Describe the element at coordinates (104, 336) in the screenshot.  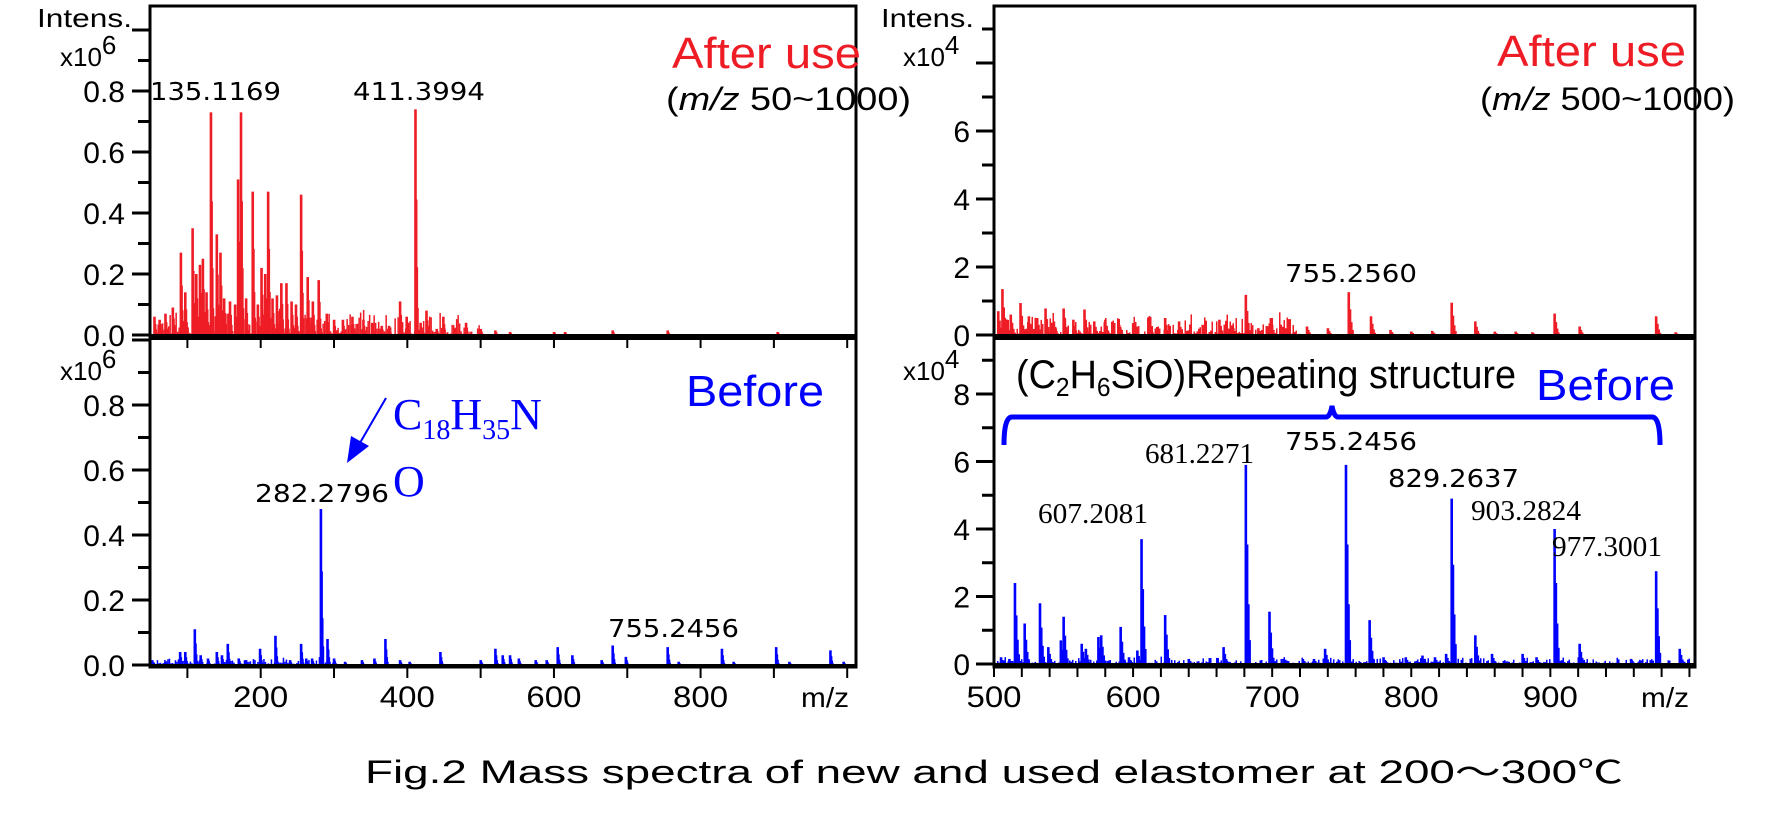
I see `y-tick-label: 0.0` at that location.